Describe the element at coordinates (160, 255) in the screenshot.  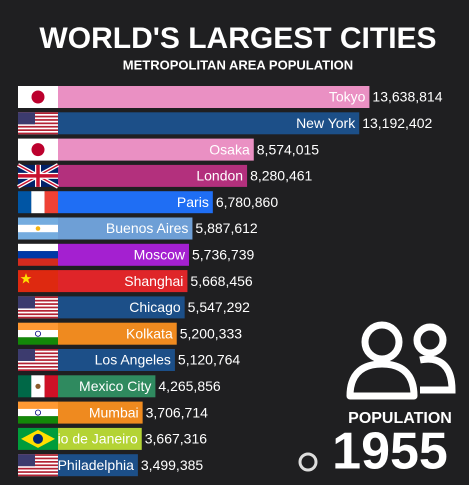
I see `bar-category-label: Moscow` at that location.